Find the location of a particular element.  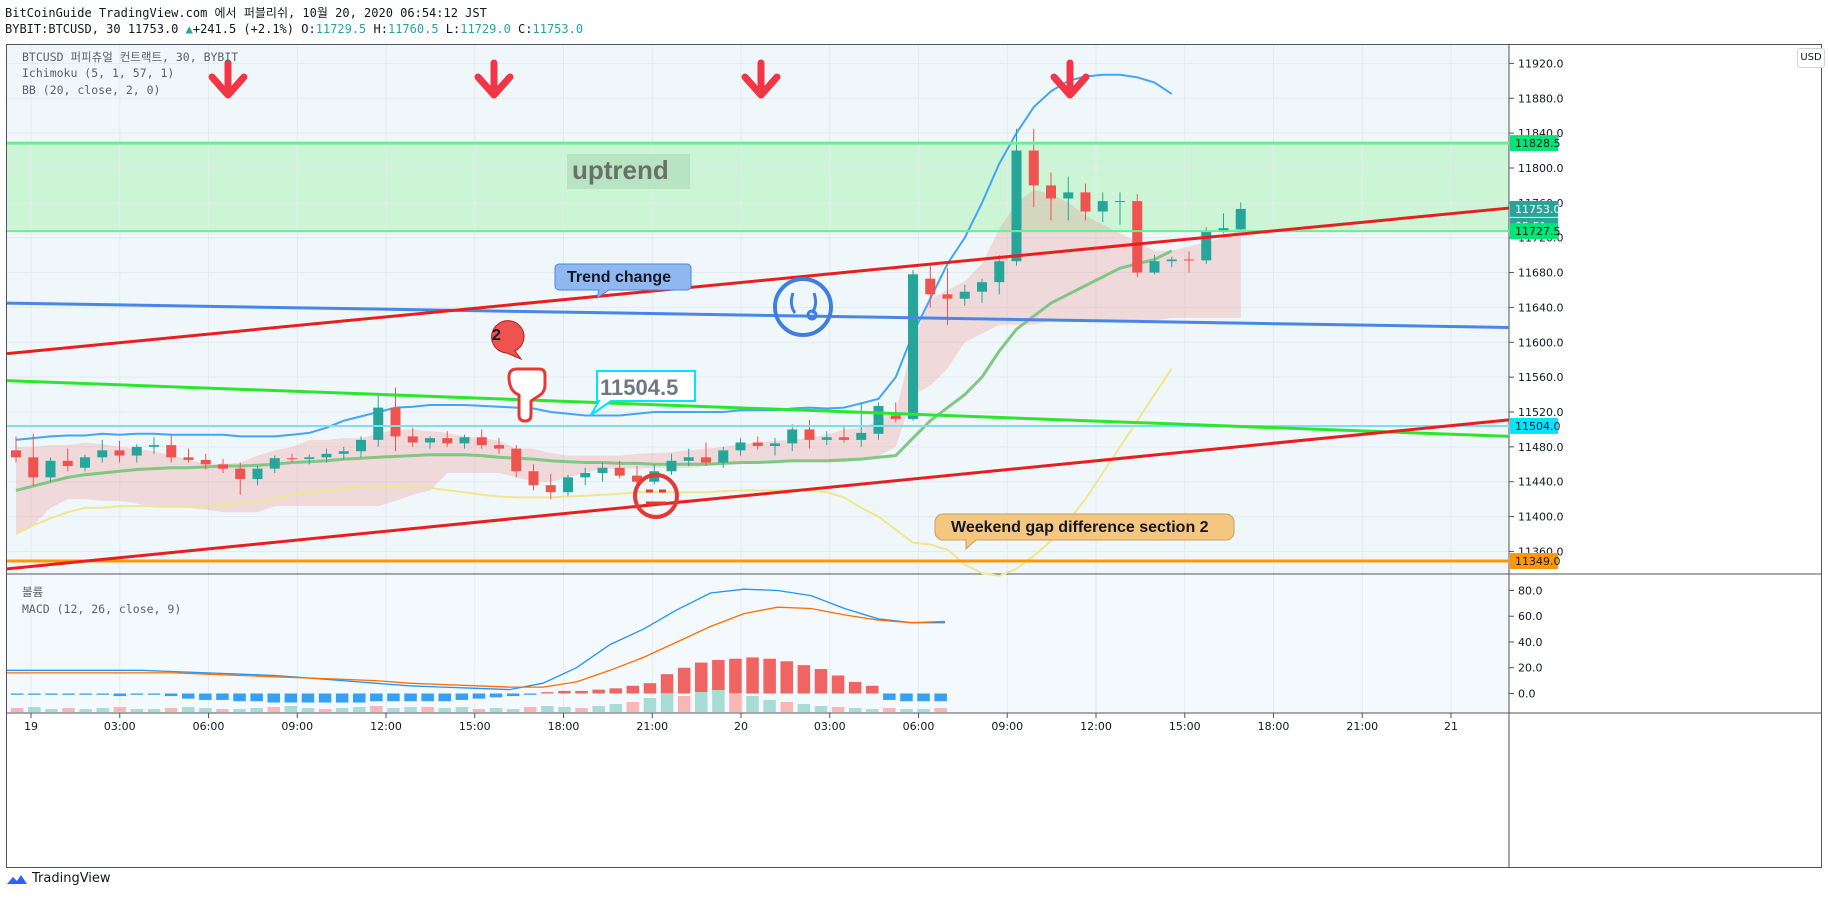

macd-line is located at coordinates (476, 639).